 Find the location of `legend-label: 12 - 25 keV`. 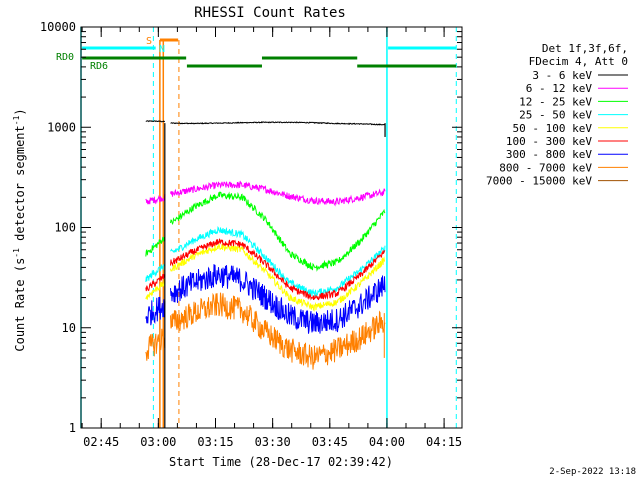

legend-label: 12 - 25 keV is located at coordinates (555, 101).